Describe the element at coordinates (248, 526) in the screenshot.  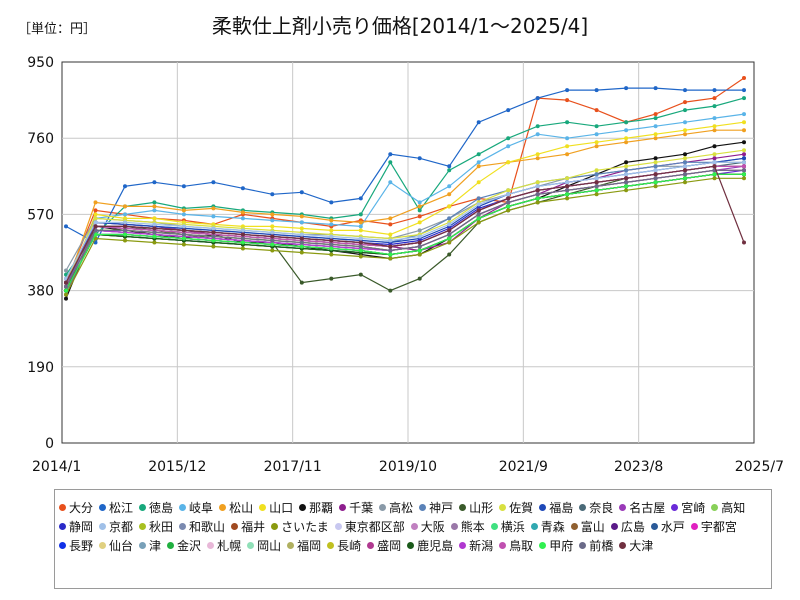
I see `legend-item: 福井` at that location.